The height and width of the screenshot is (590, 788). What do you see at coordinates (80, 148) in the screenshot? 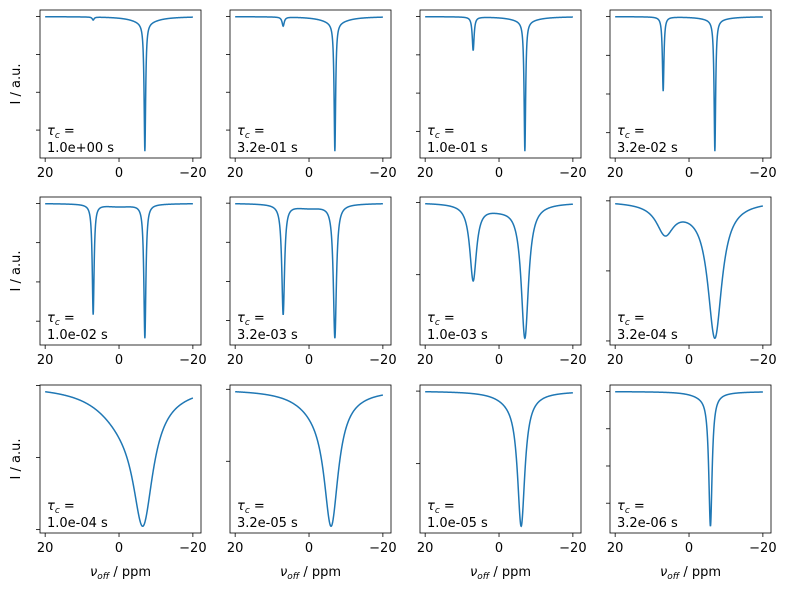
I see `tau-value: 1.0e+00 s` at bounding box center [80, 148].